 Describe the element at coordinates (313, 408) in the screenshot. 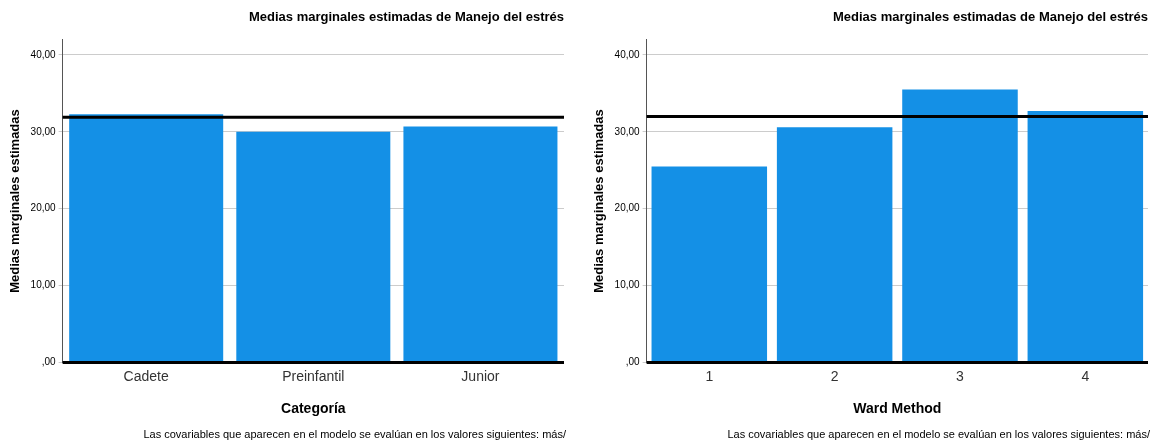

I see `x-axis-title: Categoría` at that location.